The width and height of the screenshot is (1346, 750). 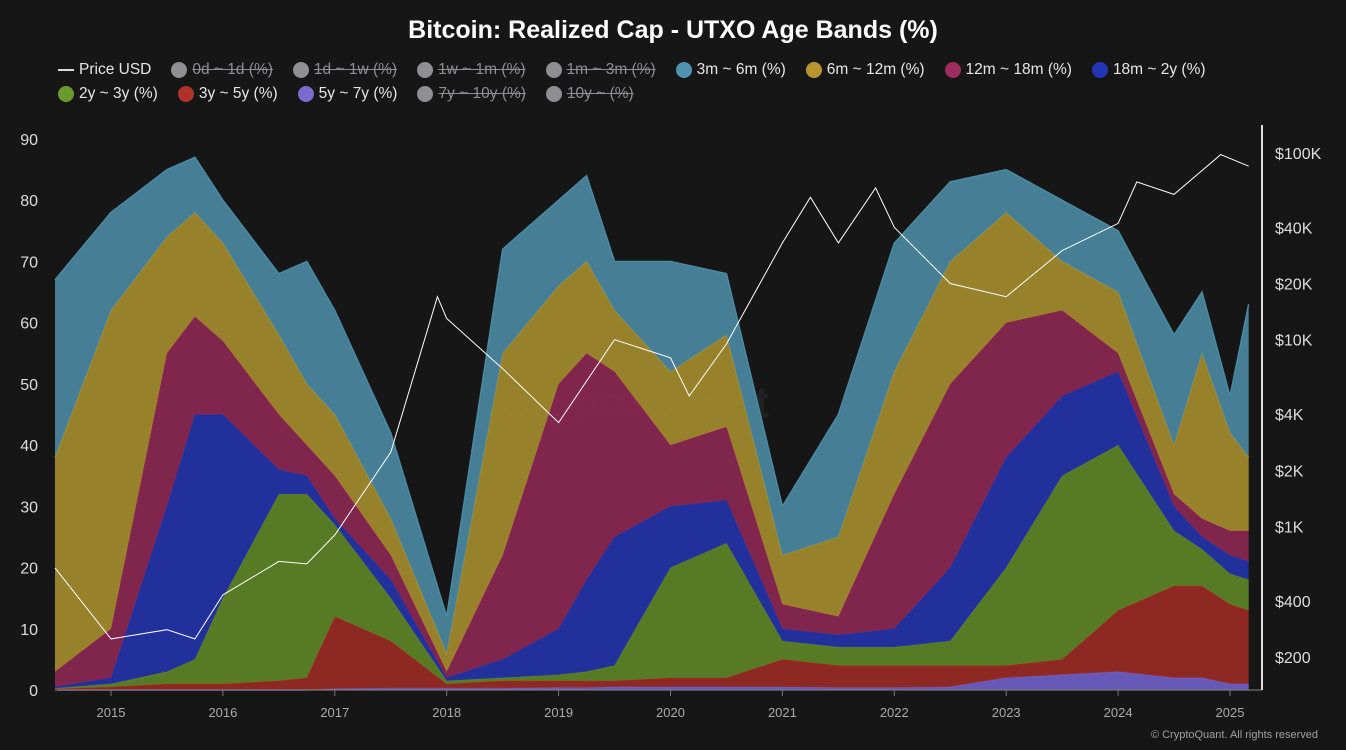 I want to click on y-tick-label: 50, so click(x=29, y=385).